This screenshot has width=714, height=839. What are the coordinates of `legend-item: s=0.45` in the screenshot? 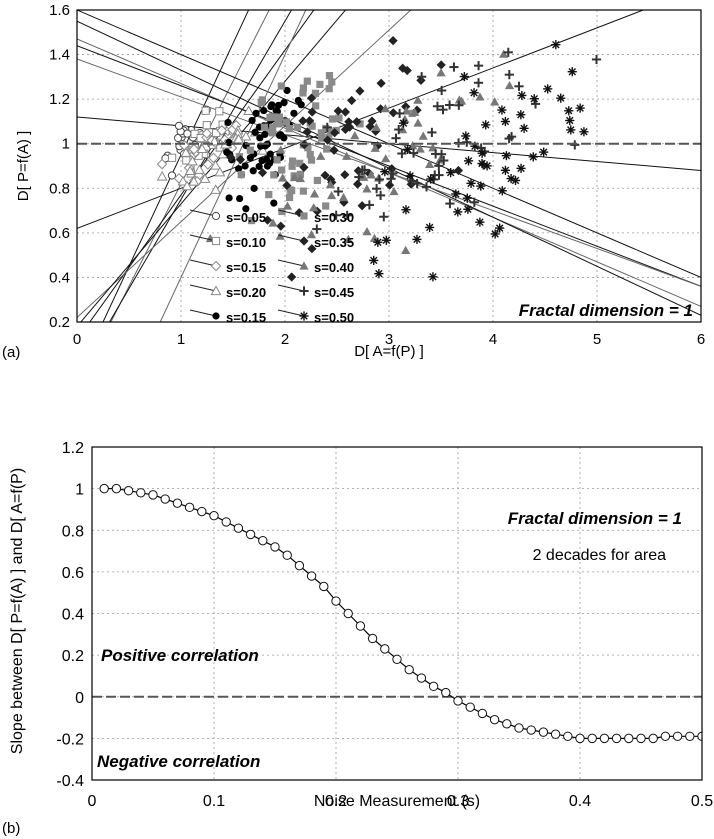 It's located at (315, 292).